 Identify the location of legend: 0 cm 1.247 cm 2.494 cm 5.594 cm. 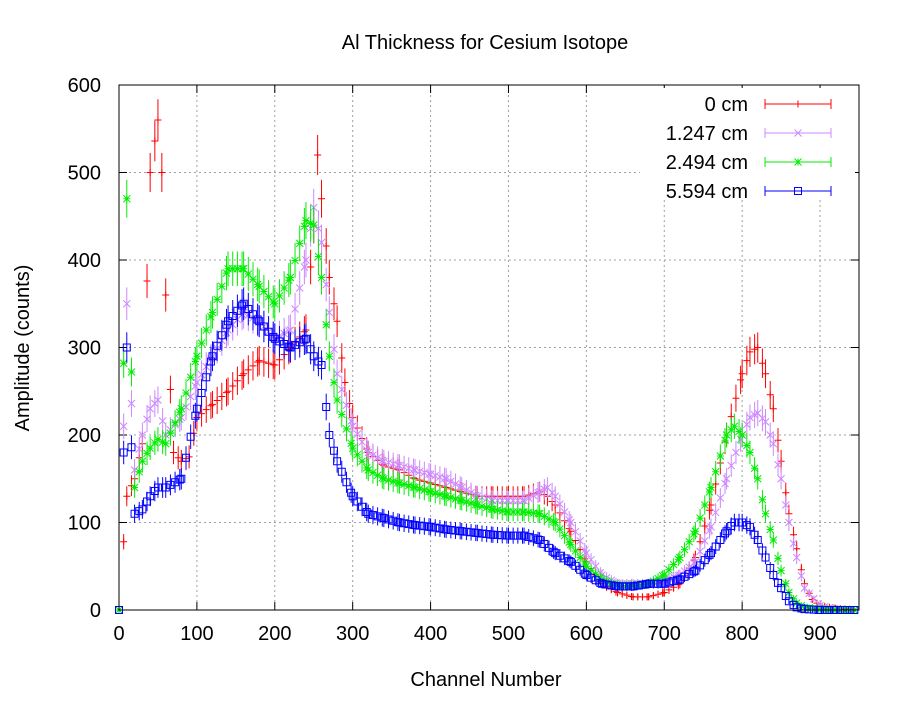
(747, 145).